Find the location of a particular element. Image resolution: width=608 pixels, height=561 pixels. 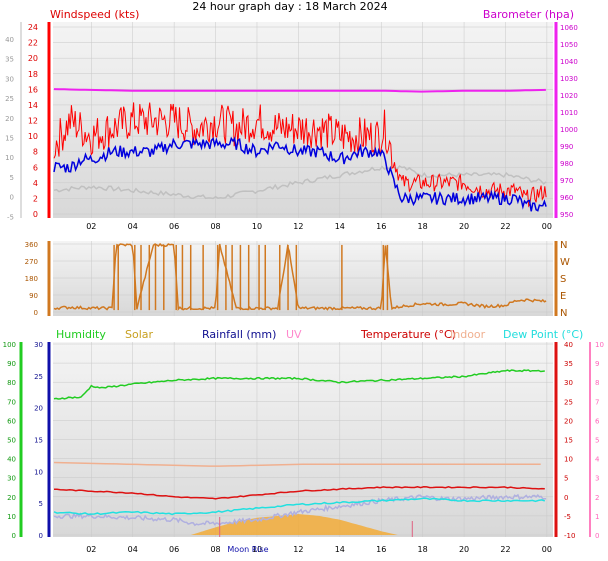

x-tick-label: 06 is located at coordinates (174, 226).